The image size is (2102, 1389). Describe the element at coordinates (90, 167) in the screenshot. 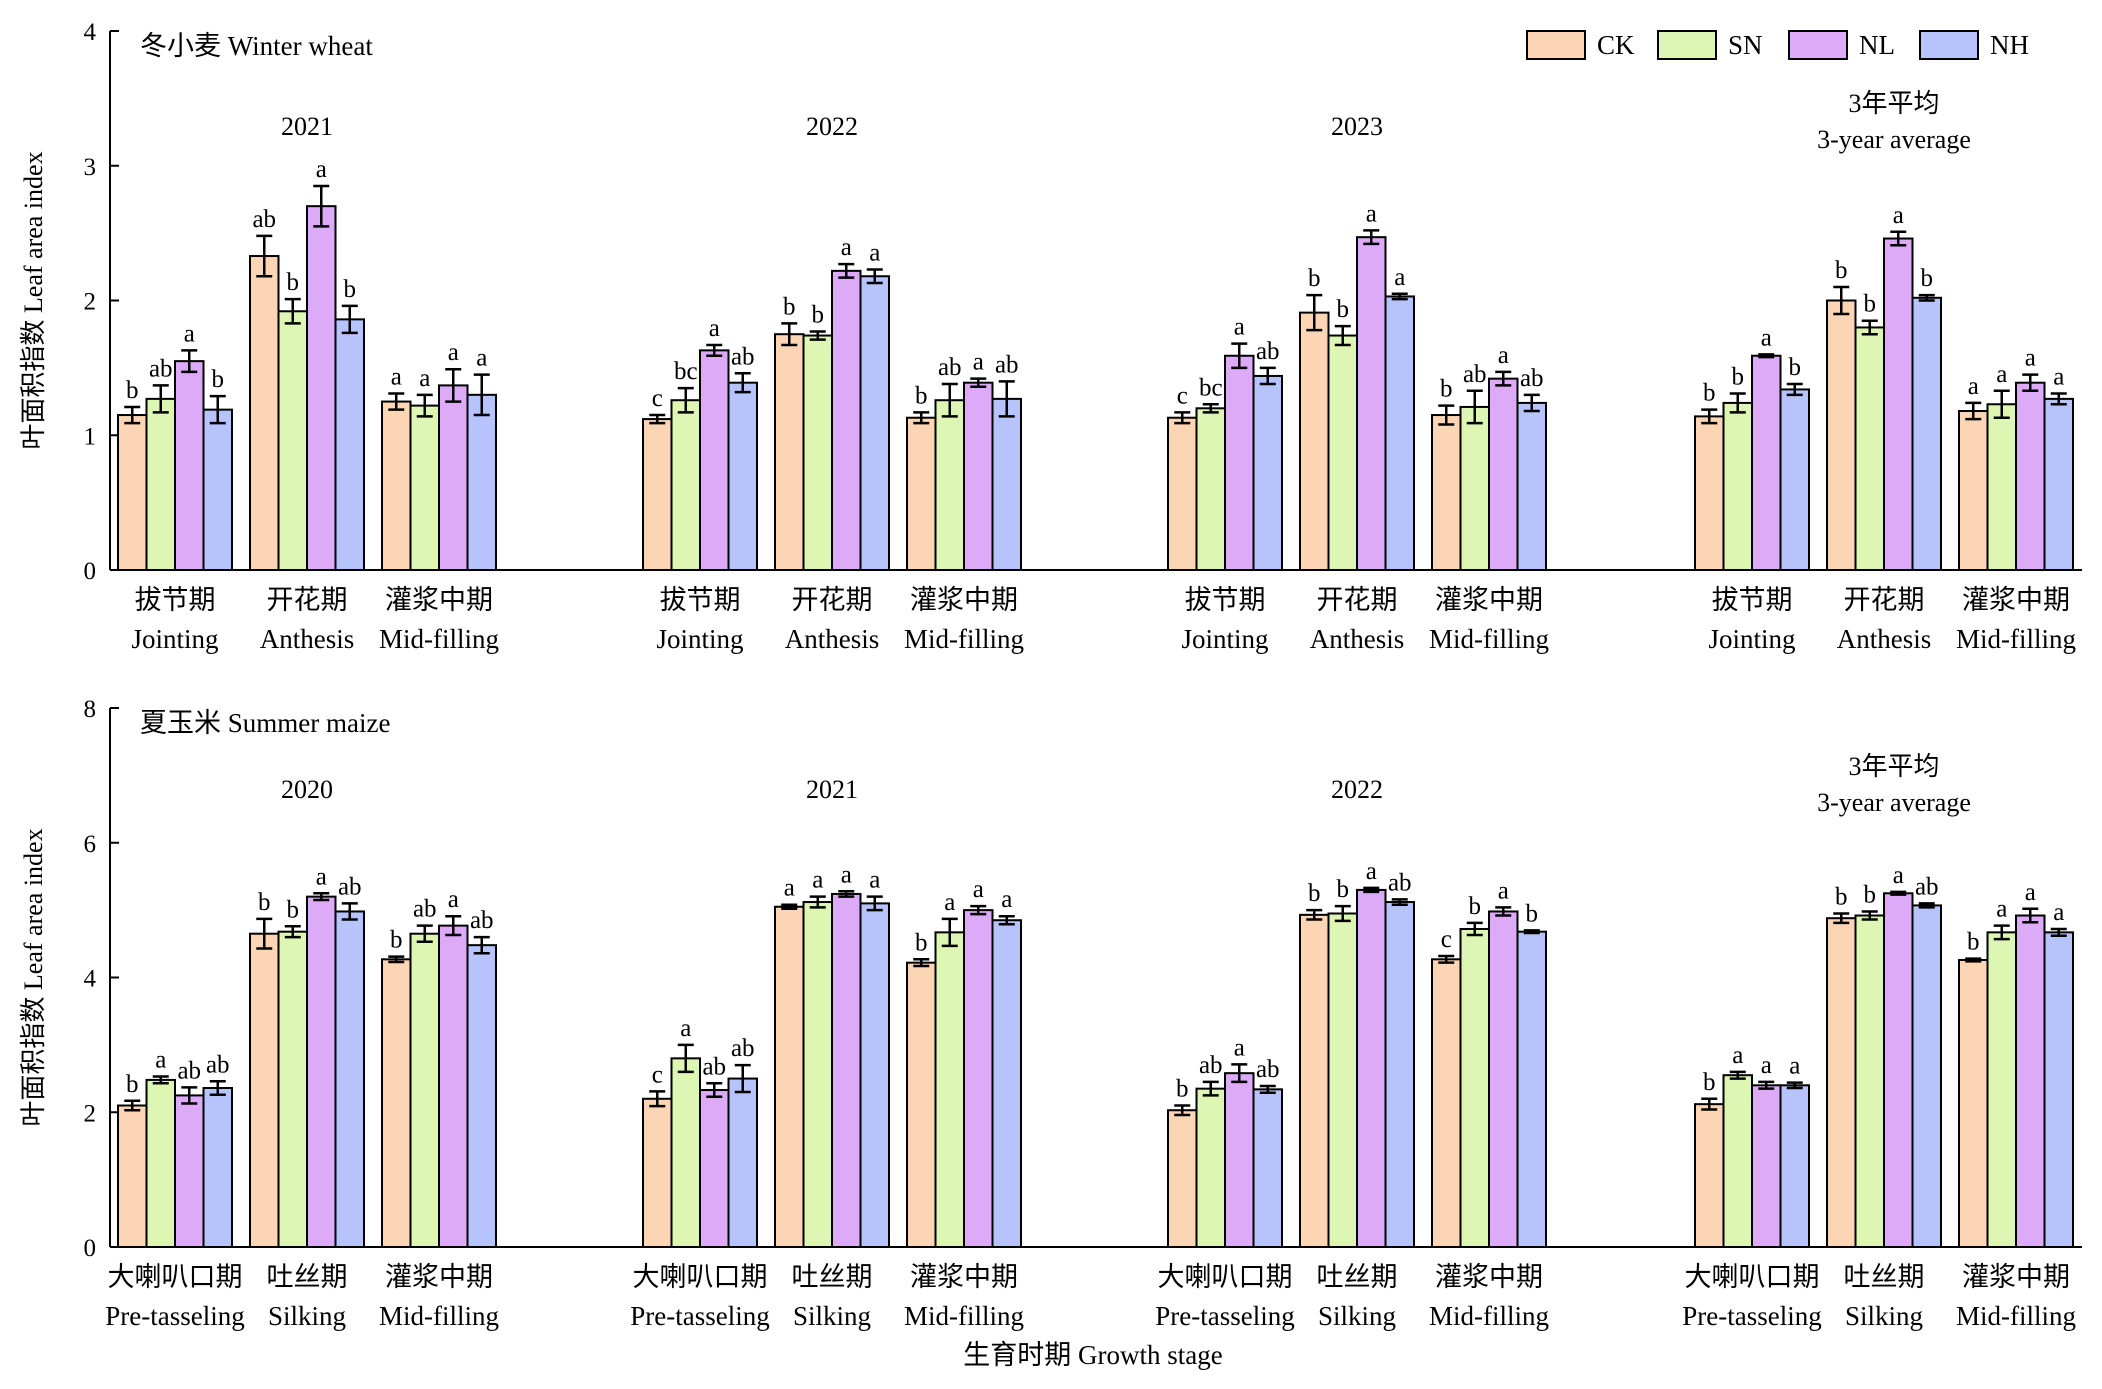

I see `y-tick-label: 3` at that location.